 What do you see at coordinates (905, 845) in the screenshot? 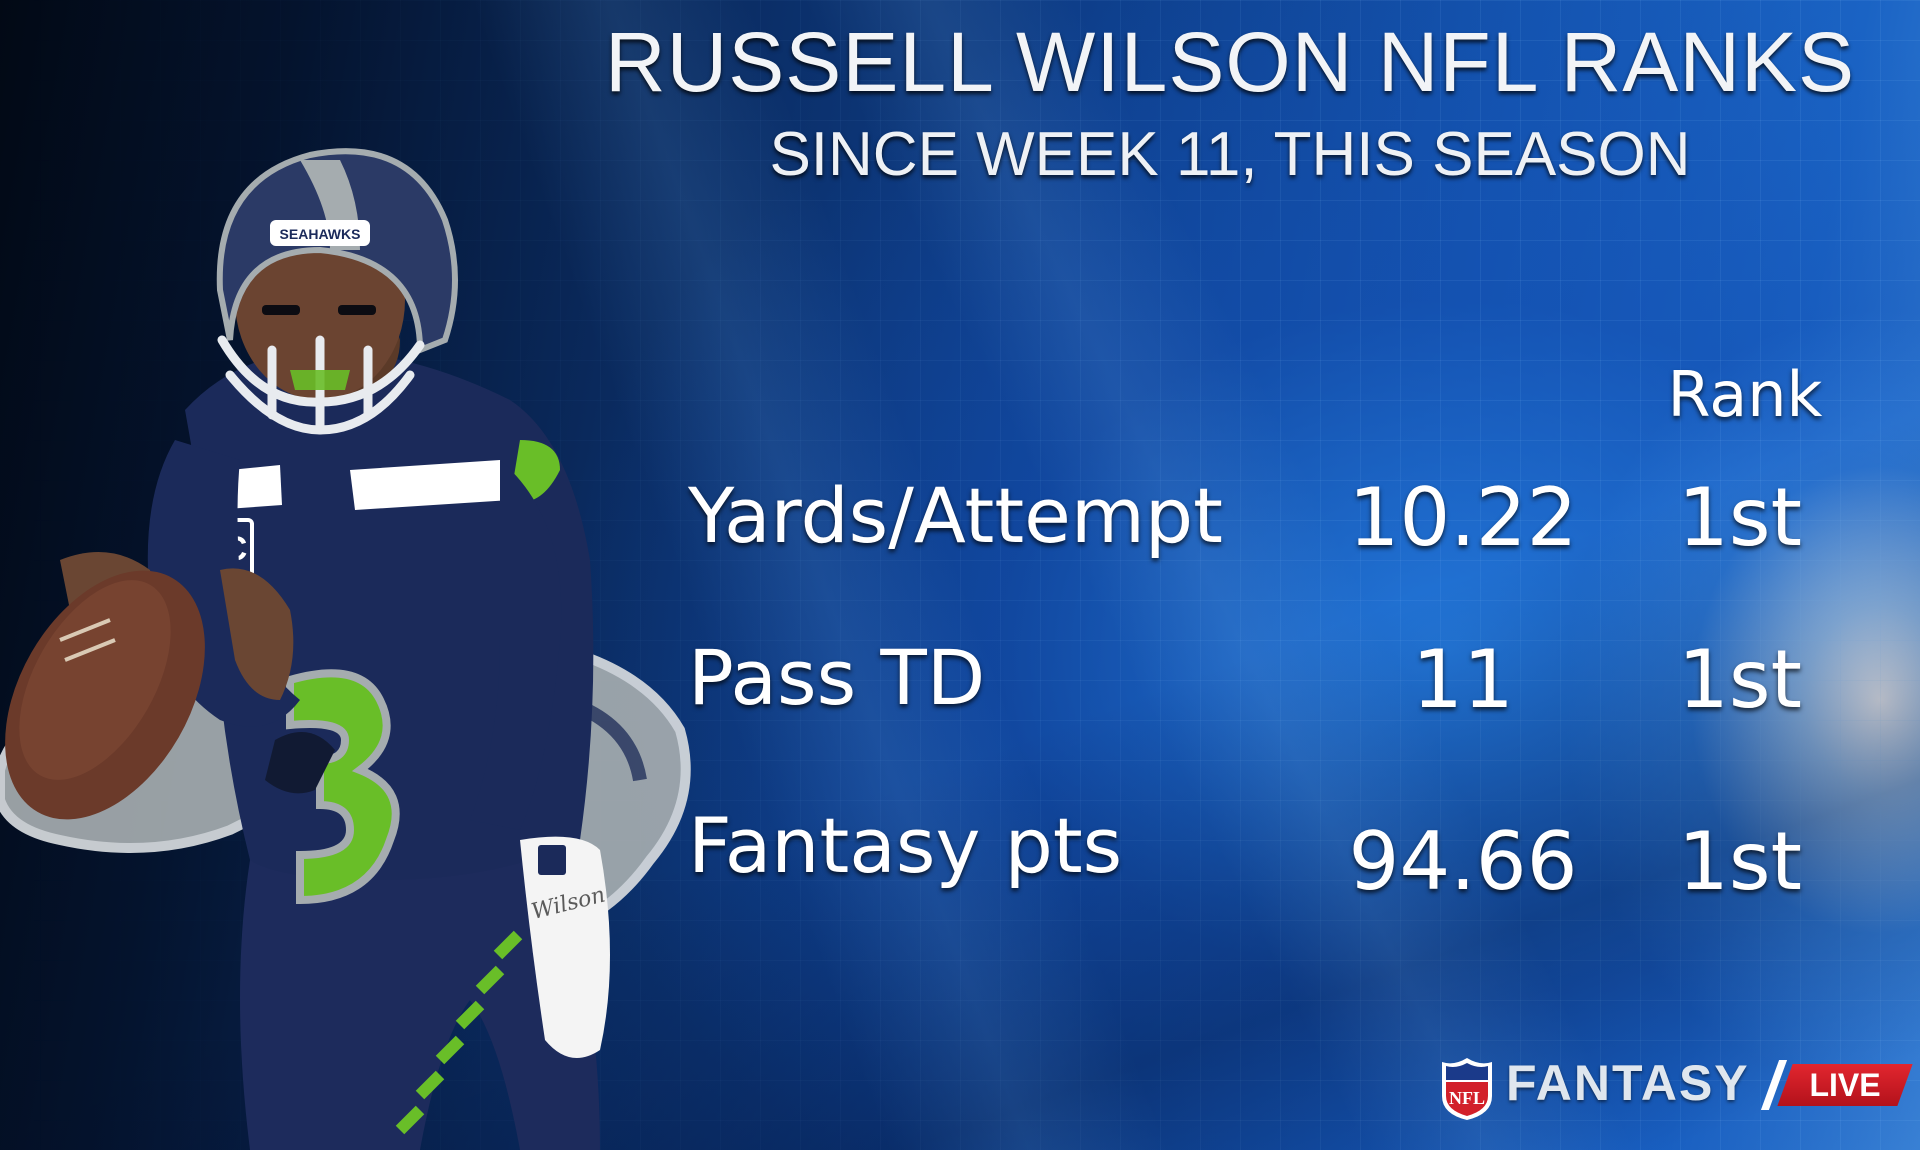
I see `stat-label-fantasy-pts: Fantasy pts` at bounding box center [905, 845].